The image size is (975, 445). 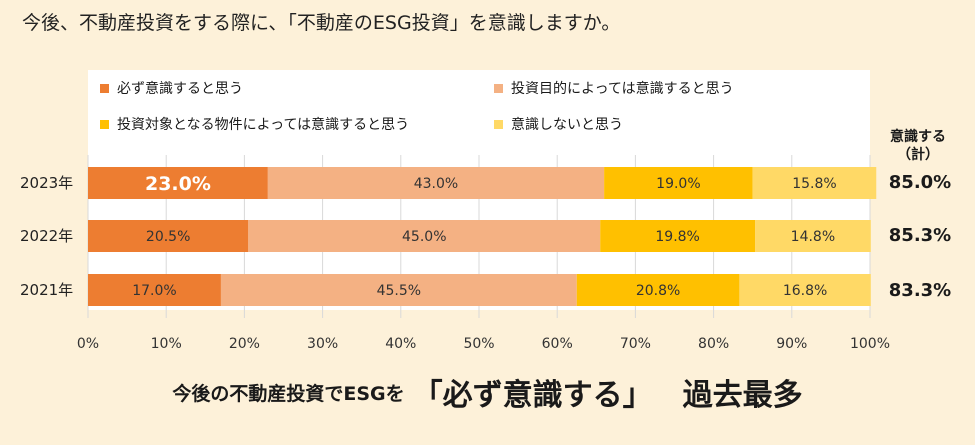 I want to click on data-label-2-3: 16.8%, so click(x=805, y=291).